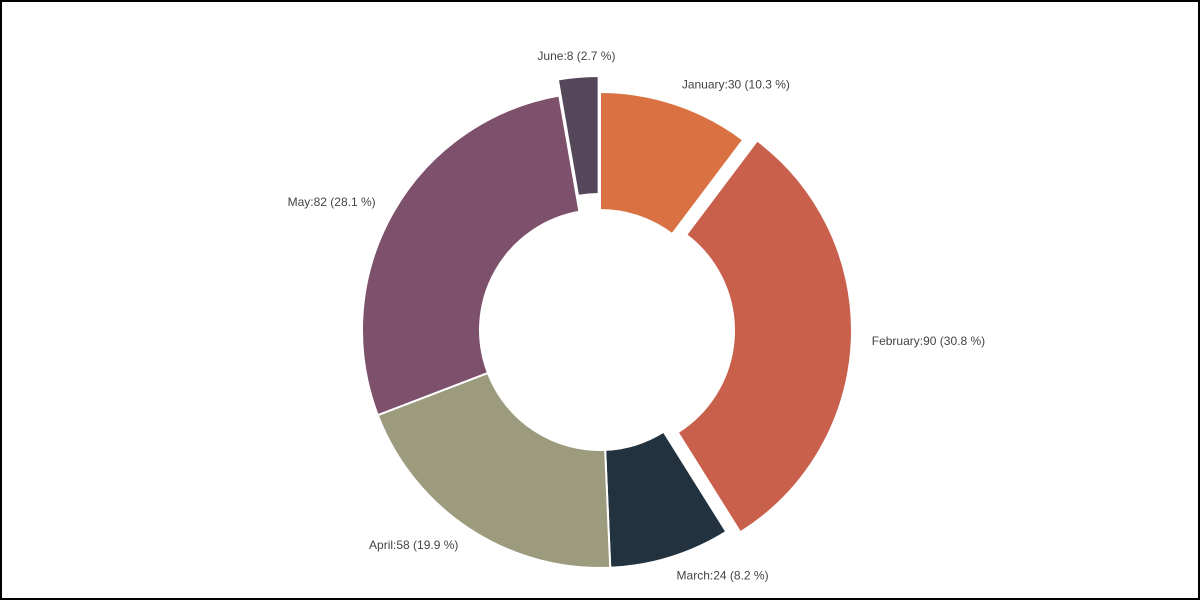 The height and width of the screenshot is (600, 1200). Describe the element at coordinates (413, 545) in the screenshot. I see `data-label: April:58 (19.9 %)` at that location.